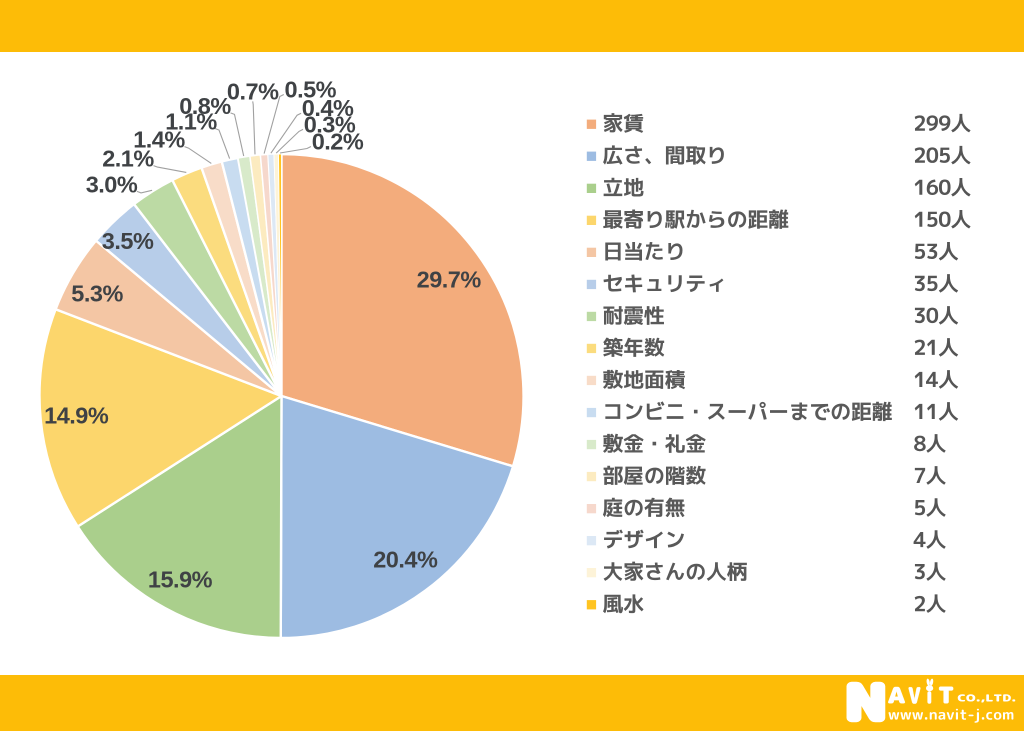 The height and width of the screenshot is (731, 1024). I want to click on svg-text: 3.5%, so click(128, 241).